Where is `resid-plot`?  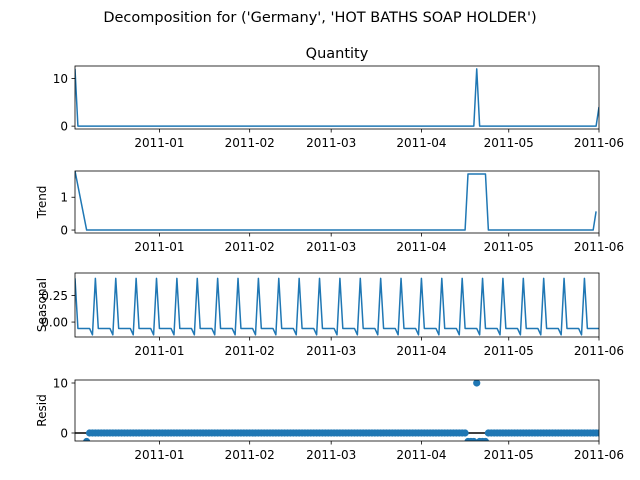
resid-plot is located at coordinates (337, 410).